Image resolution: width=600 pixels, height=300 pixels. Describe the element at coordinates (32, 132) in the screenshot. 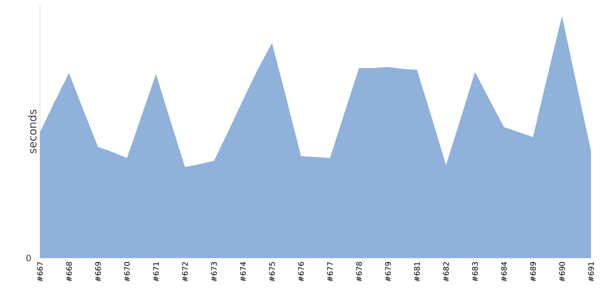

I see `y-axis-title: seconds` at that location.